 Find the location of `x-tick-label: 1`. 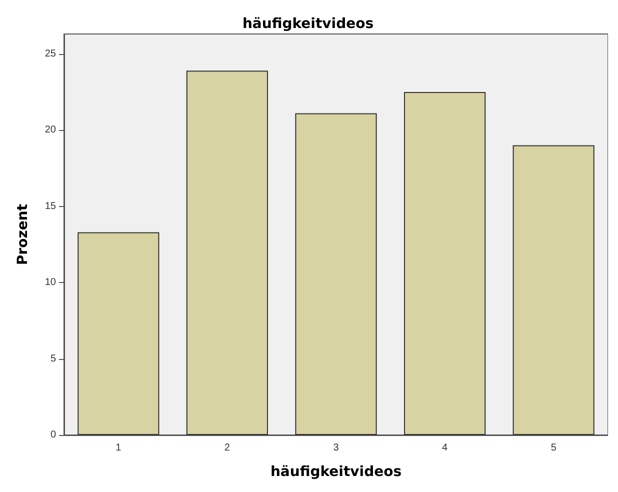

x-tick-label: 1 is located at coordinates (119, 448).